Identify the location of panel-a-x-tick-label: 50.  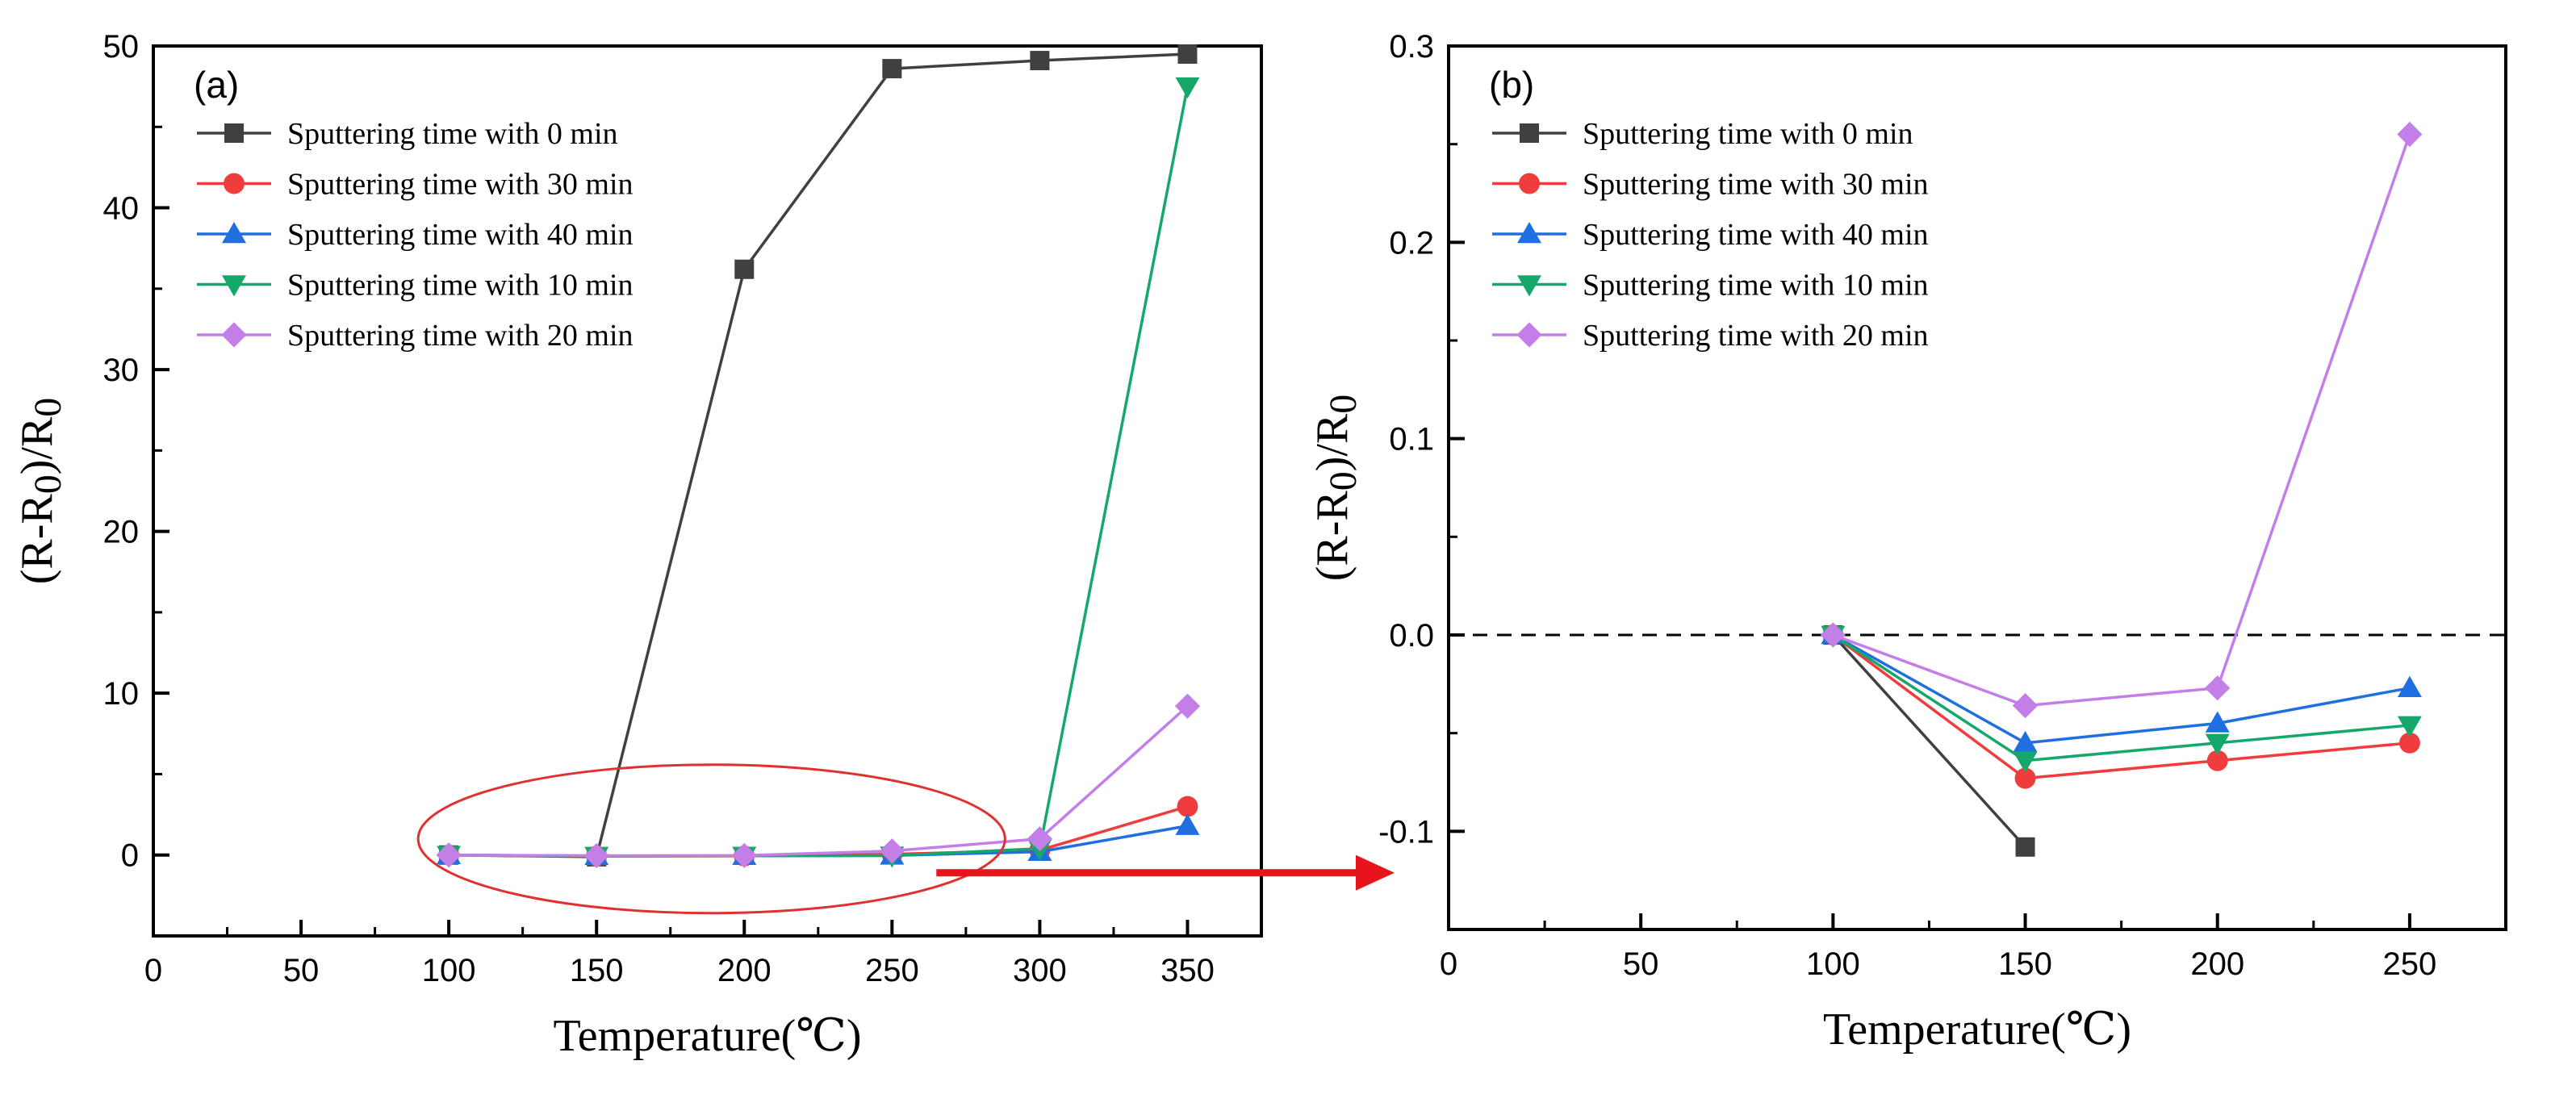
(301, 970).